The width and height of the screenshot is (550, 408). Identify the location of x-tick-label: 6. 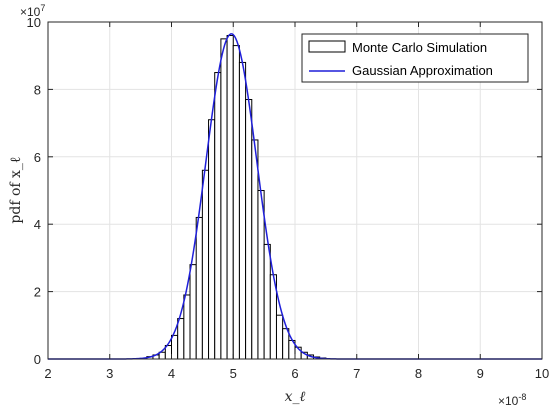
(294, 373).